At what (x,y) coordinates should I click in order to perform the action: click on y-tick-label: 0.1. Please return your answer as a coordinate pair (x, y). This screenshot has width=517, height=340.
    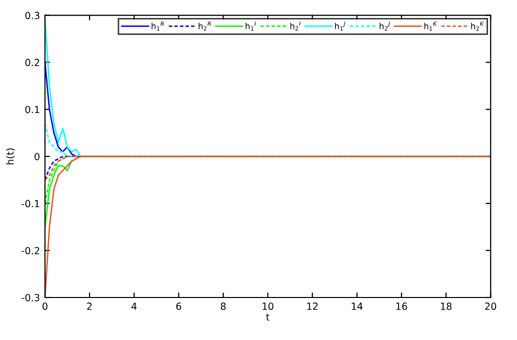
    Looking at the image, I should click on (32, 110).